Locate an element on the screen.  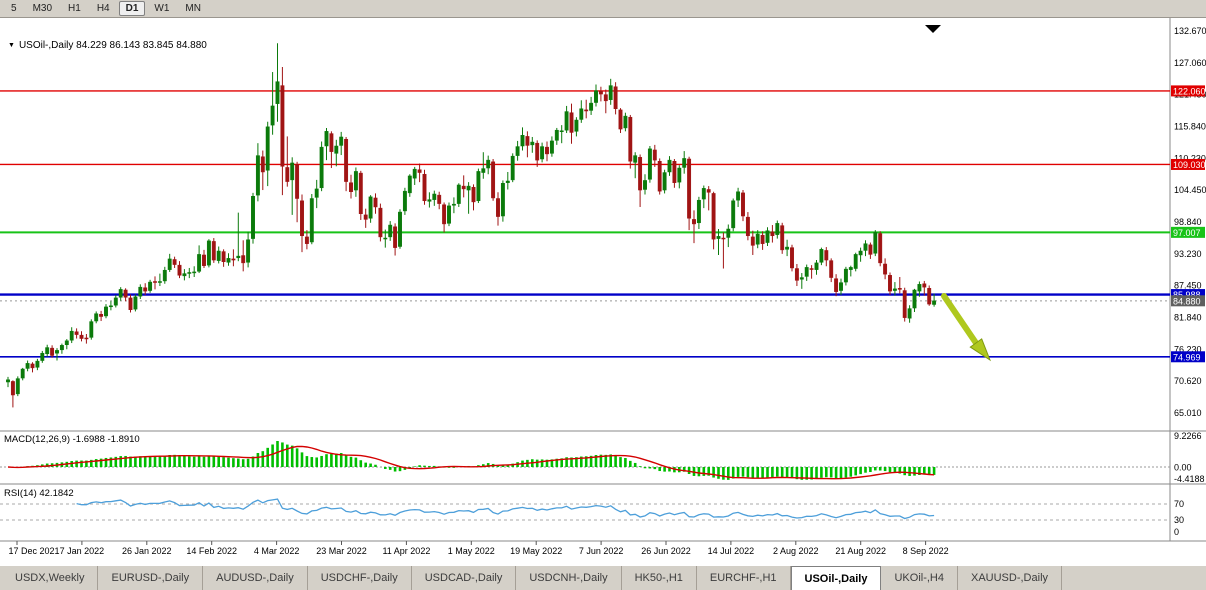
triangle-down-marker-icon is located at coordinates (933, 29).